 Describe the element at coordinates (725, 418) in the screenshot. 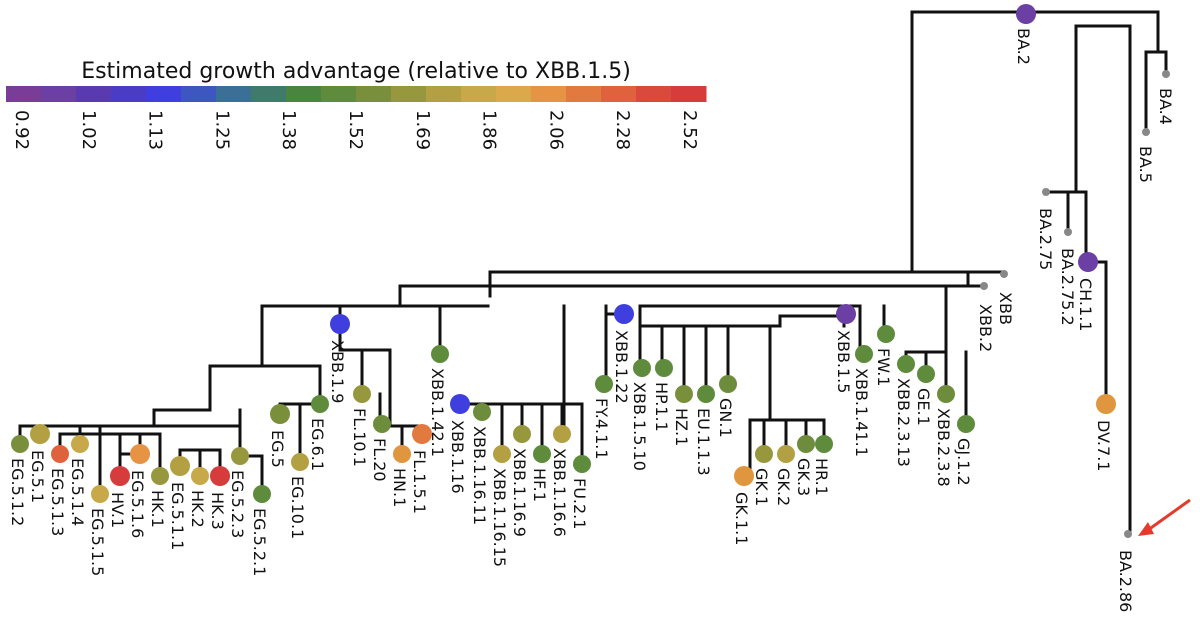

I see `label-gn-1: GN.1` at that location.